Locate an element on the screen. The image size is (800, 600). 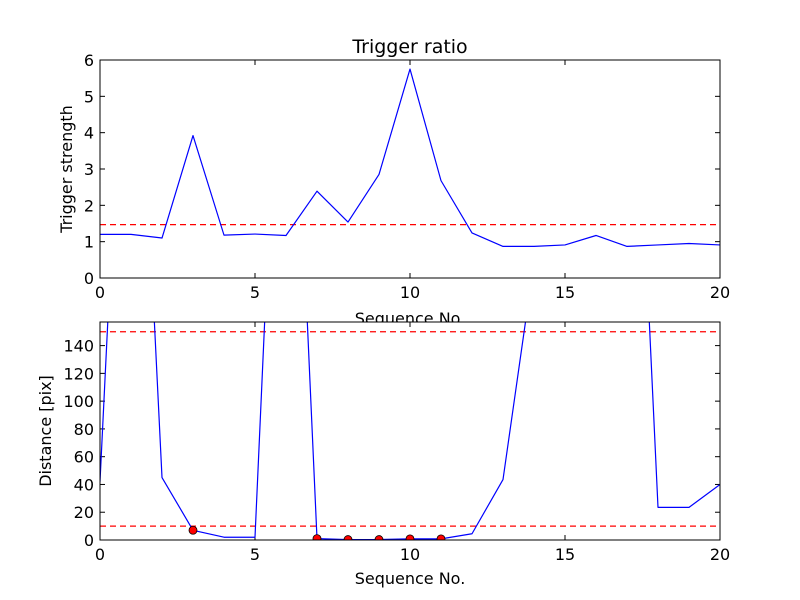
bottom-y-tick-label: 20 is located at coordinates (84, 512).